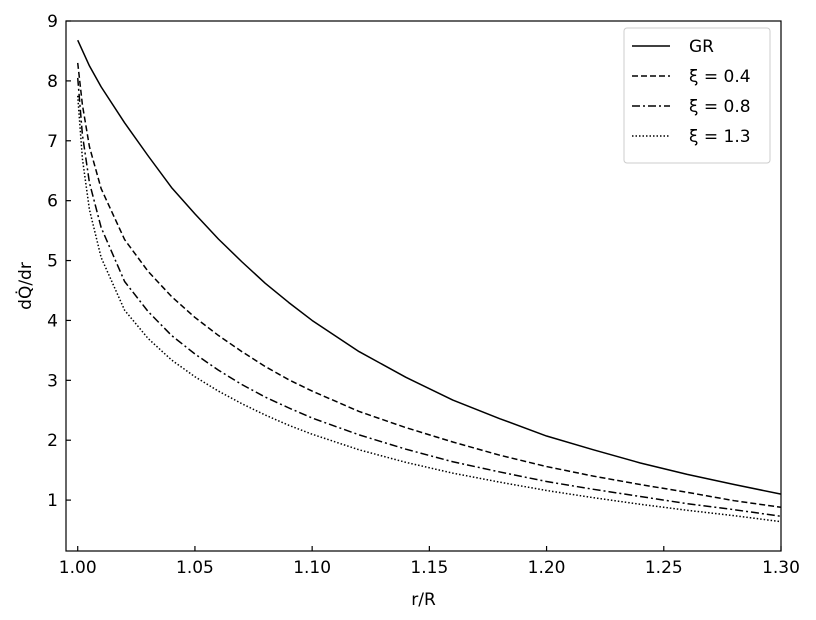 This screenshot has height=620, width=816. Describe the element at coordinates (429, 568) in the screenshot. I see `x-tick-label: 1.15` at that location.